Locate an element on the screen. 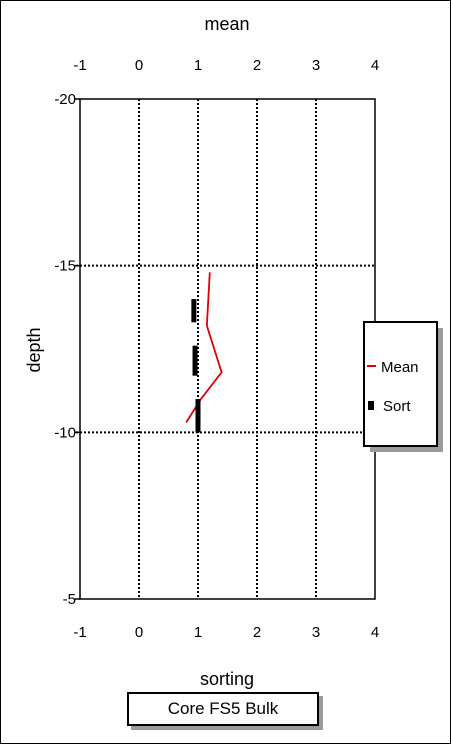 Image resolution: width=451 pixels, height=744 pixels. x-top-tick-label: 3 is located at coordinates (316, 65).